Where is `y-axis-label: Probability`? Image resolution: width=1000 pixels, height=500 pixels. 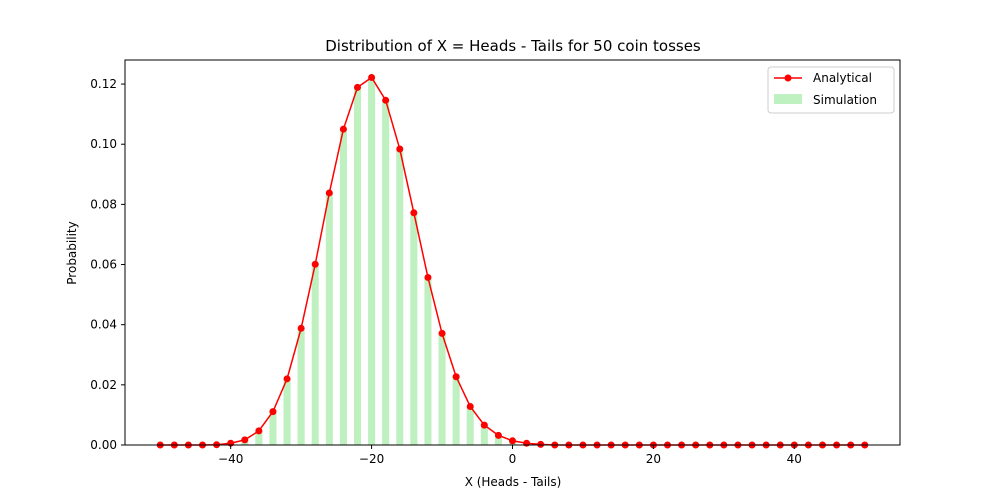 y-axis-label: Probability is located at coordinates (72, 252).